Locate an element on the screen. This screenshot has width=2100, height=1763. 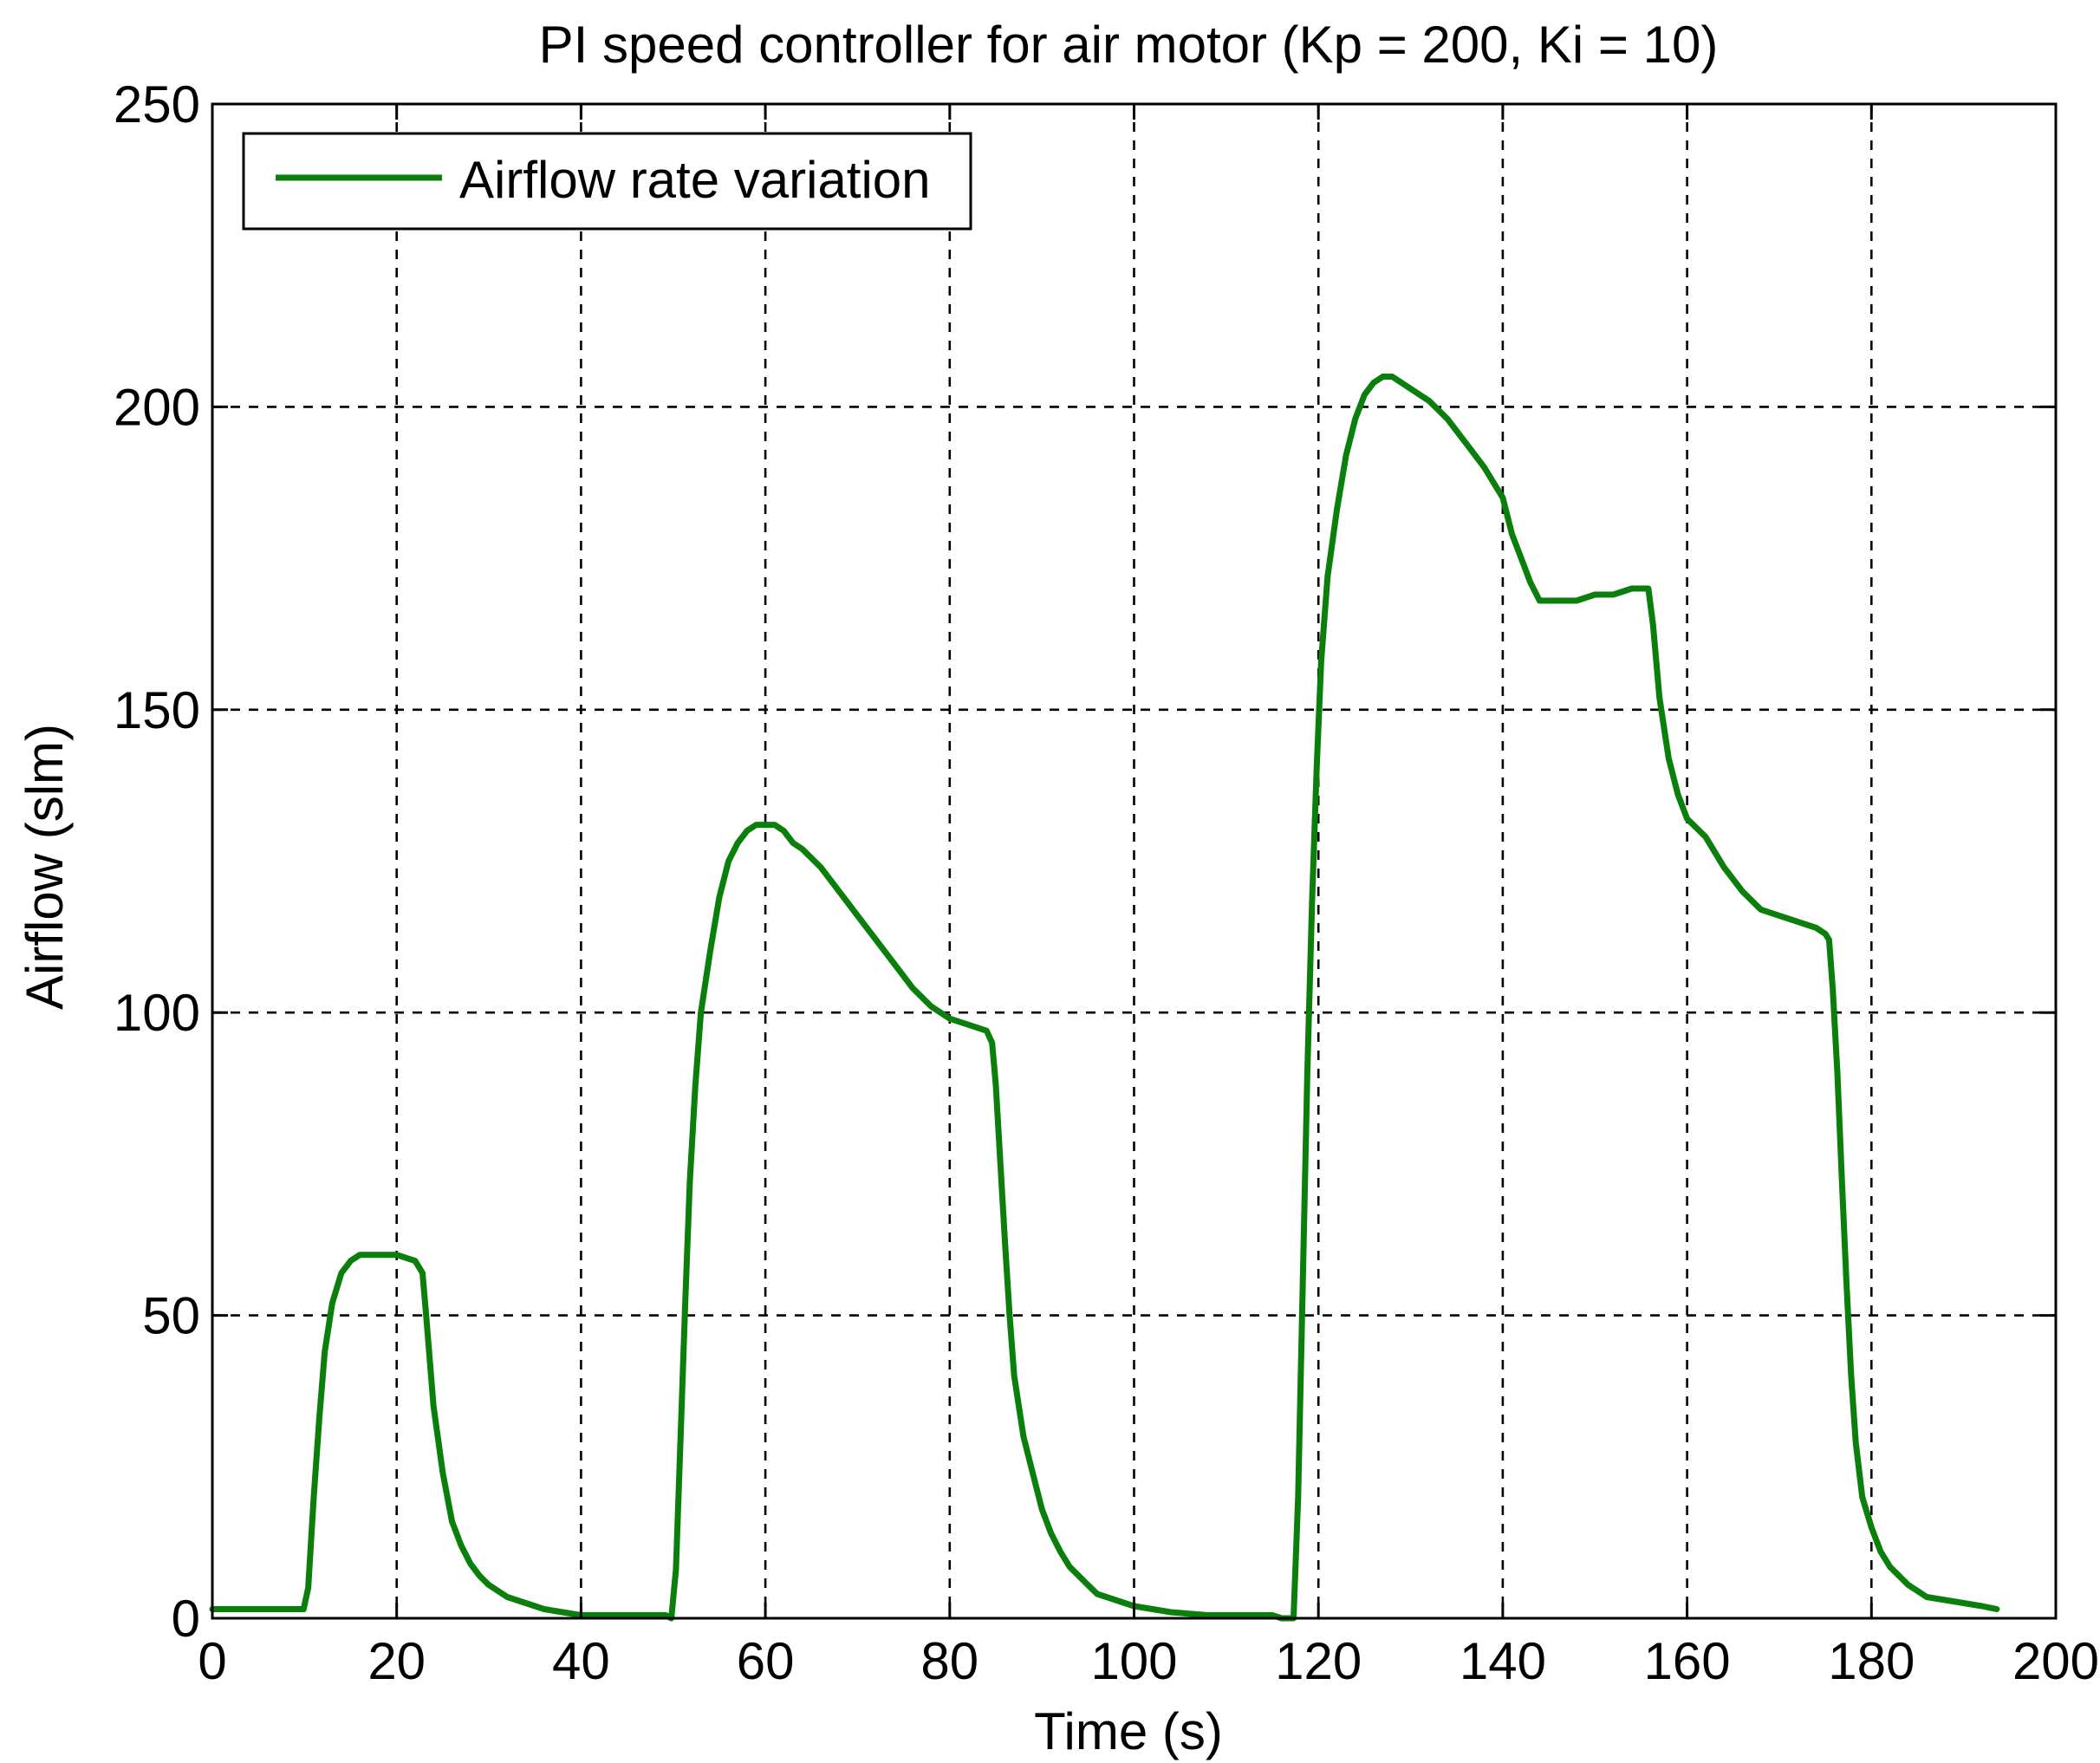
legend-label: Airflow rate variation is located at coordinates (695, 180).